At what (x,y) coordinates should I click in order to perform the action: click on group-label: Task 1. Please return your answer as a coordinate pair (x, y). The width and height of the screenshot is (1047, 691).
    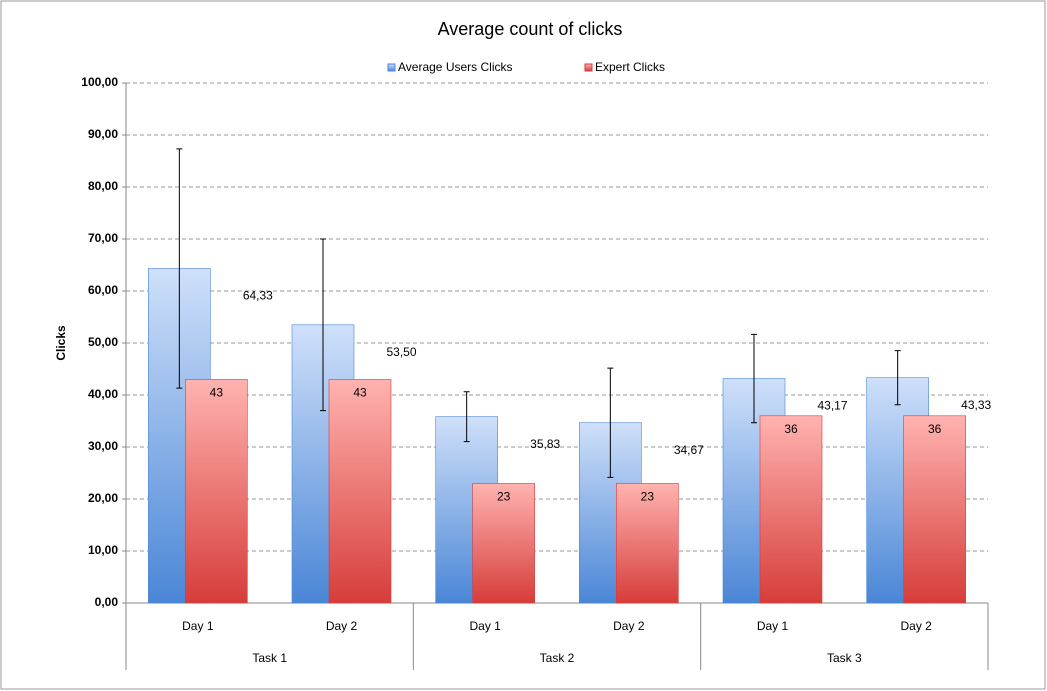
    Looking at the image, I should click on (269, 658).